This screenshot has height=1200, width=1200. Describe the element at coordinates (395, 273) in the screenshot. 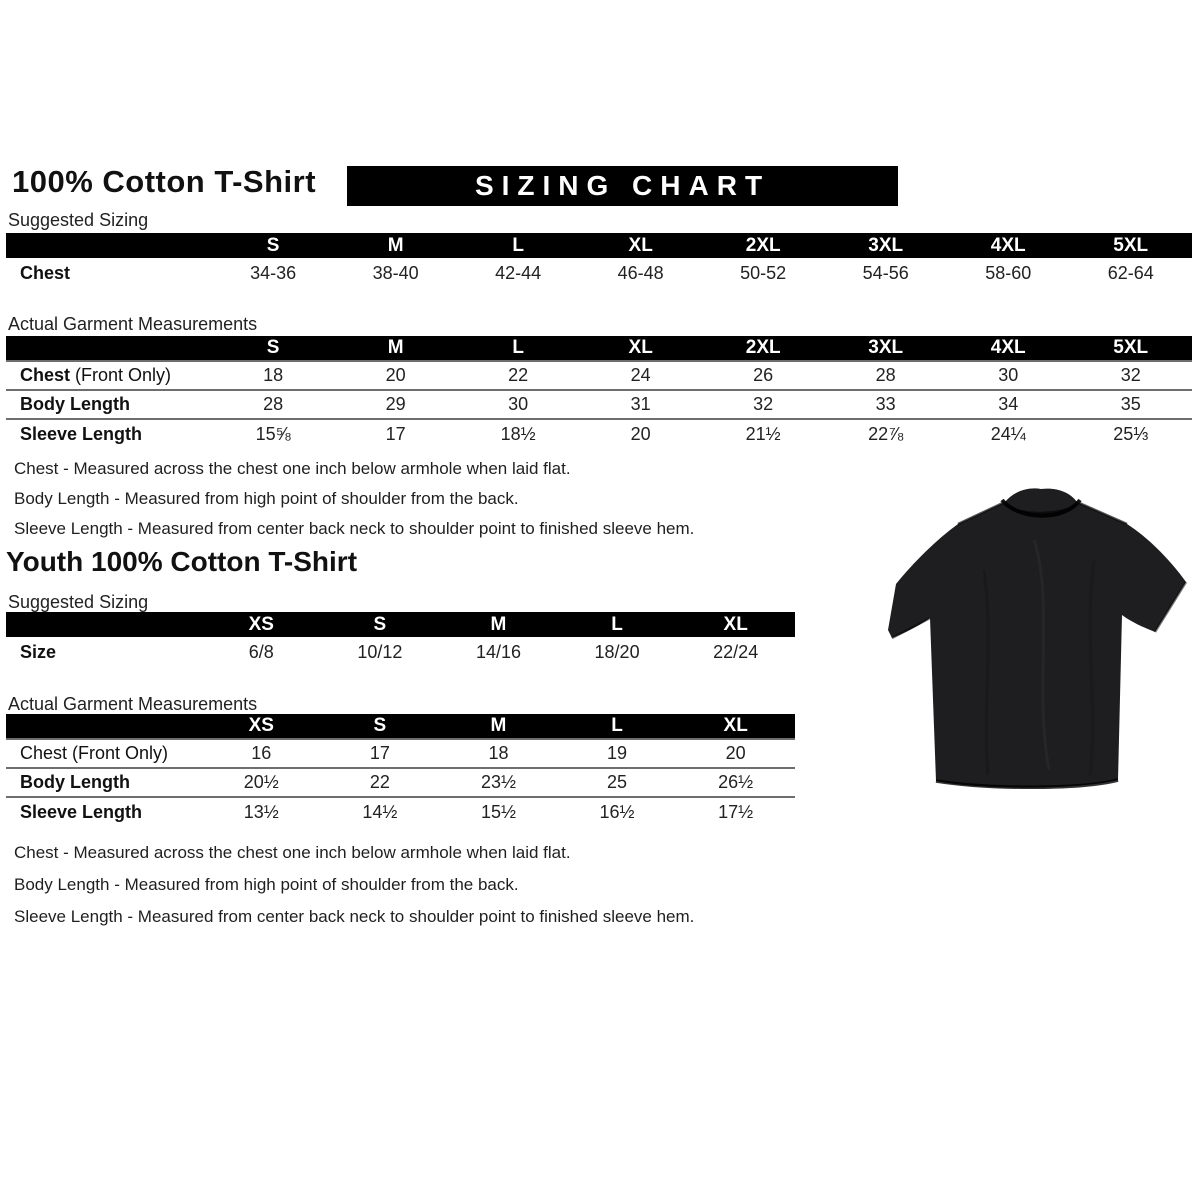

I see `measurement-cell: 38-40` at that location.